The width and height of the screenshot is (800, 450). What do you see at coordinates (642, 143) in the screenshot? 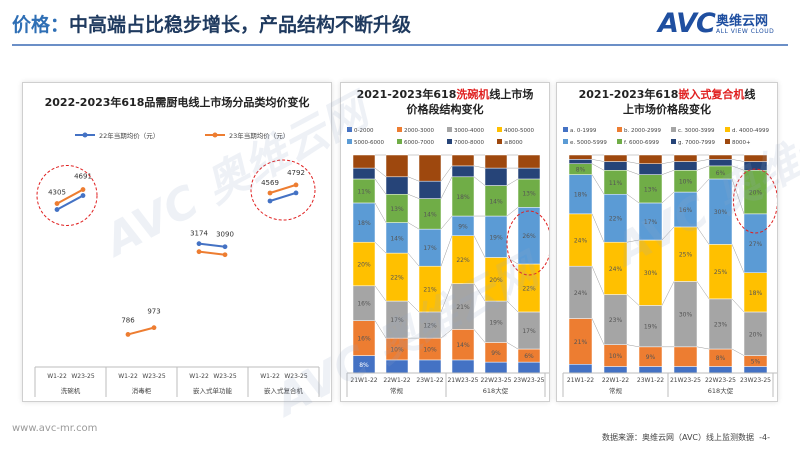
I see `legend-label-5: f. 6000-6999` at bounding box center [642, 143].